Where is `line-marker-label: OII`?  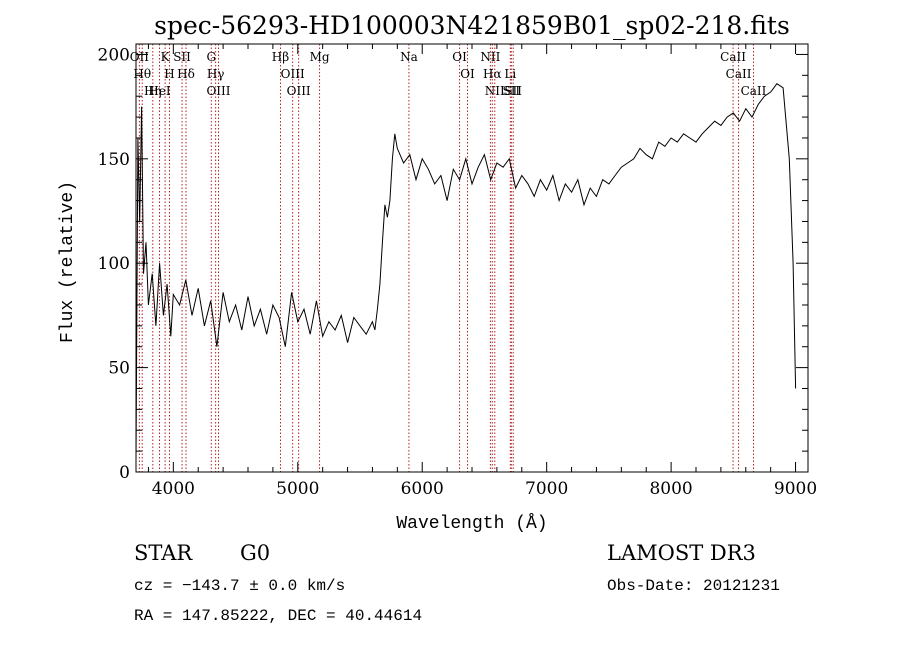 line-marker-label: OII is located at coordinates (140, 57).